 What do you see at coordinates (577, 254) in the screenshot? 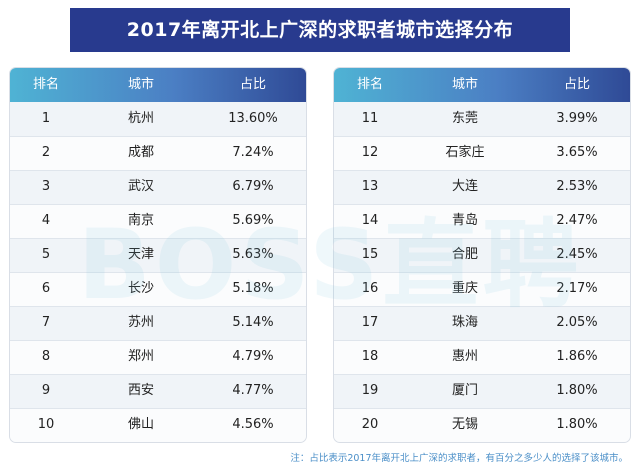
I see `share-cell: 2.45%` at bounding box center [577, 254].